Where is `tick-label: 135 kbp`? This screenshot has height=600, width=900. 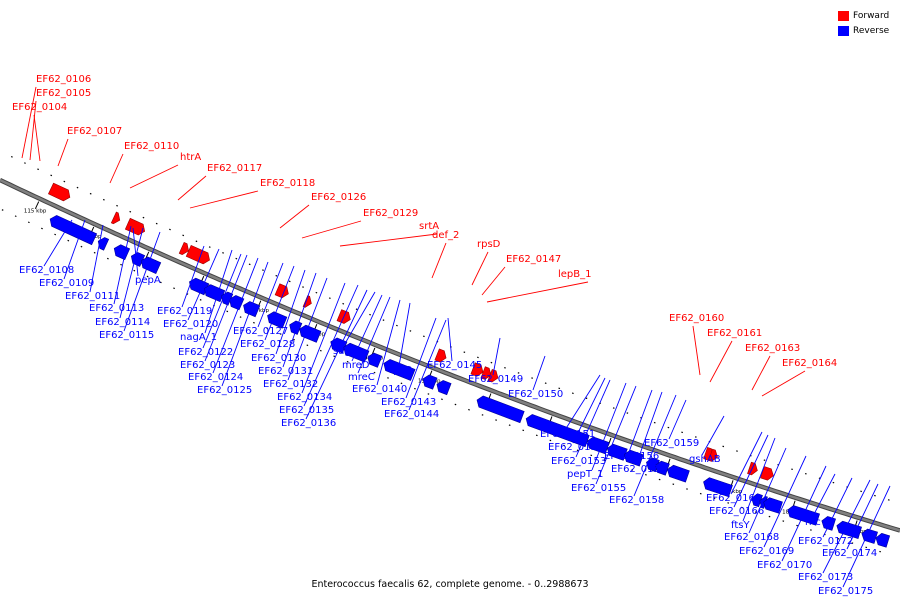 tick-label: 135 kbp is located at coordinates (258, 311).